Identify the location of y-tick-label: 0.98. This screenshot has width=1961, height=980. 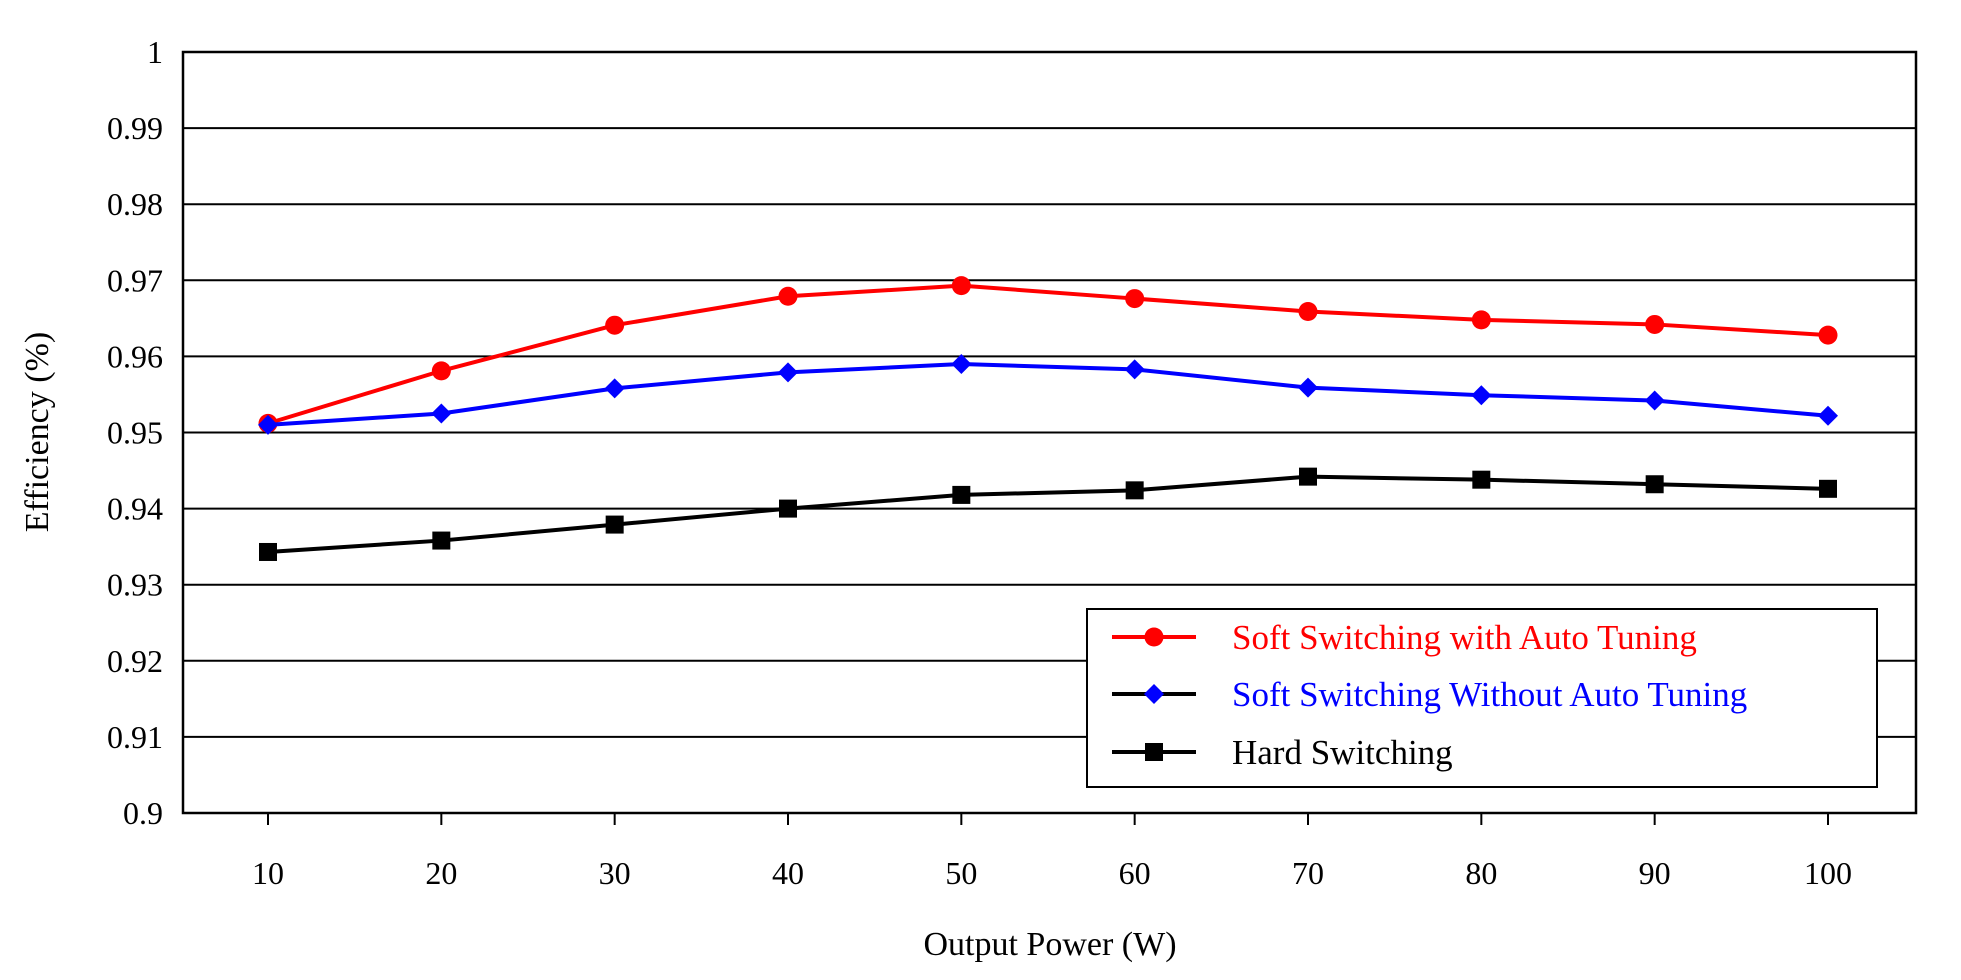
(135, 204).